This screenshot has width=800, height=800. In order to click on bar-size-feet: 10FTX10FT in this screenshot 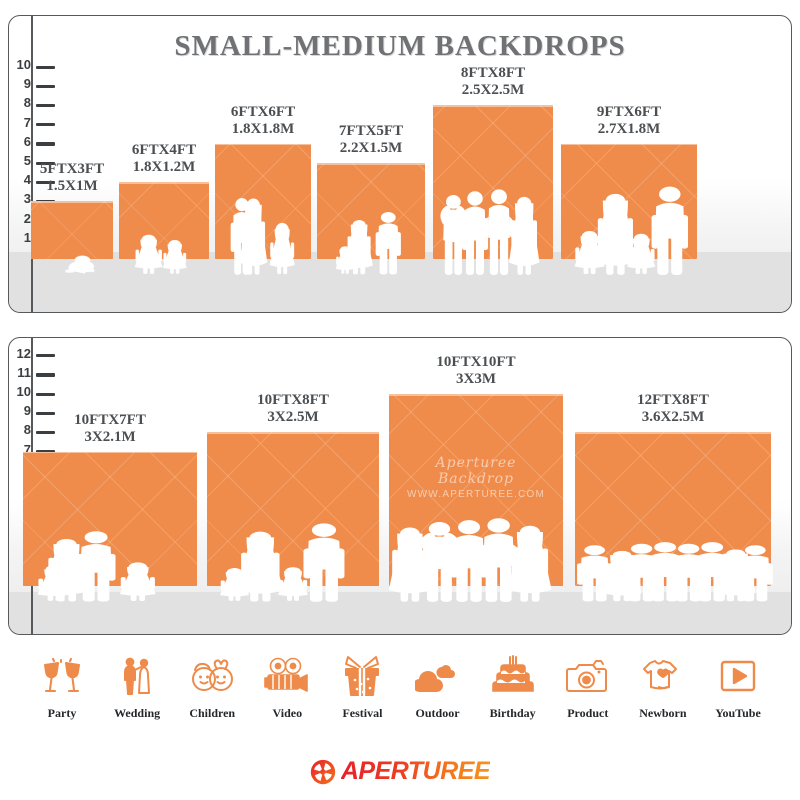, I will do `click(476, 362)`.